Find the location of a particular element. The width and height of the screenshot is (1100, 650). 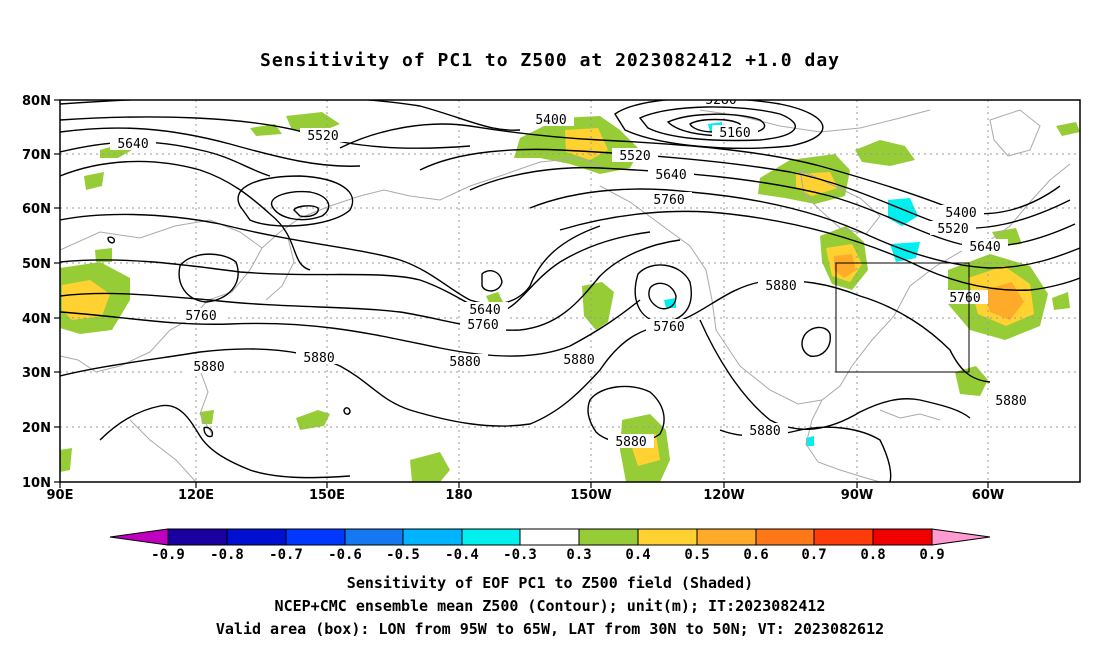

lon-label: 90E is located at coordinates (60, 495).